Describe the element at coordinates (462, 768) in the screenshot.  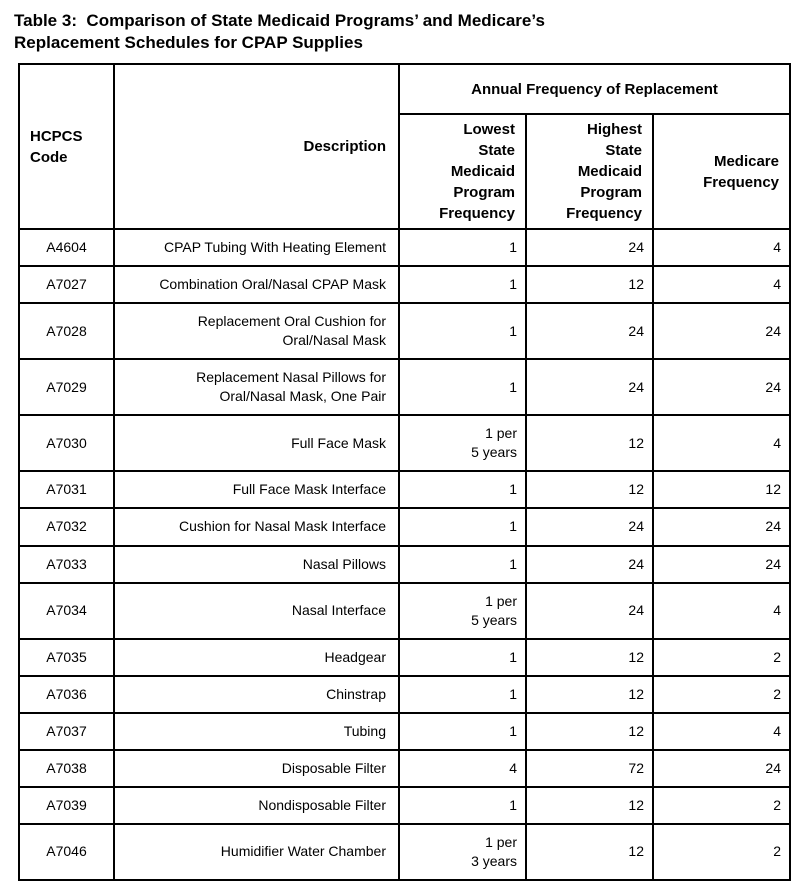
I see `cell-lowest-frequency: 4` at that location.